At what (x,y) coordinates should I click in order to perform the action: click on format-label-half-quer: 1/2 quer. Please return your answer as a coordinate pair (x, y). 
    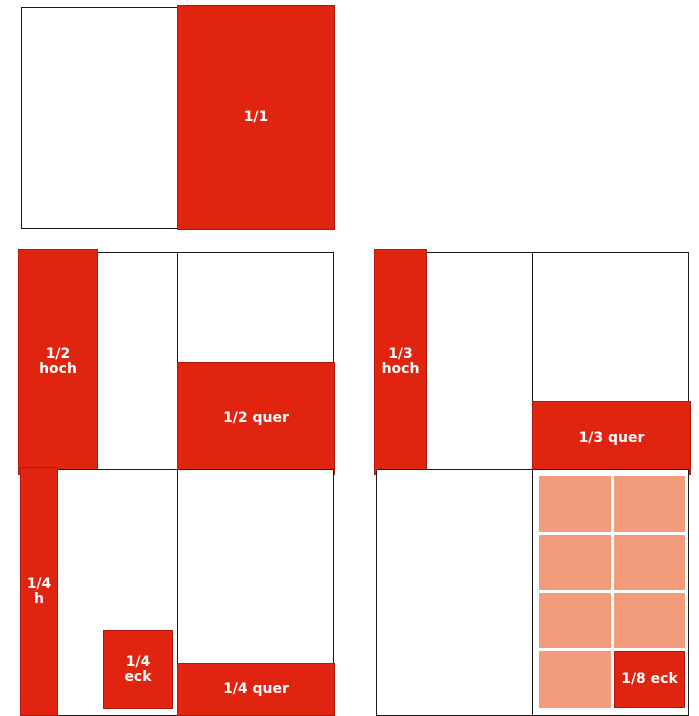
    Looking at the image, I should click on (256, 418).